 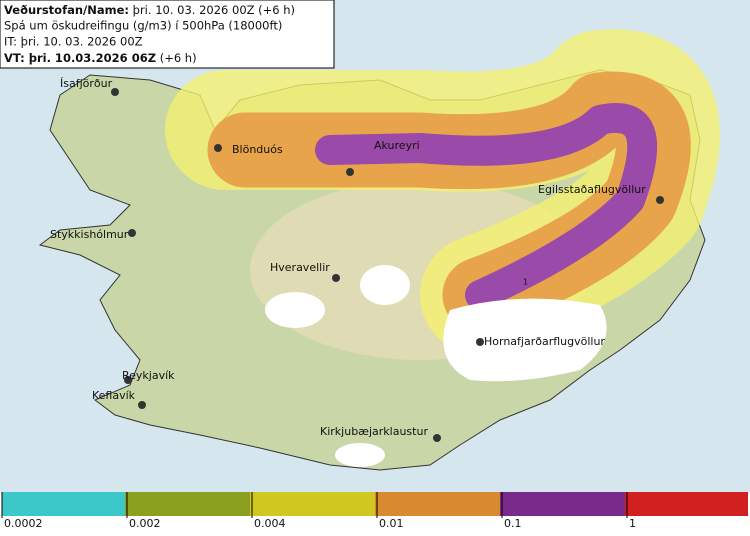 What do you see at coordinates (178, 58) in the screenshot?
I see `header-text: (+6 h)` at bounding box center [178, 58].